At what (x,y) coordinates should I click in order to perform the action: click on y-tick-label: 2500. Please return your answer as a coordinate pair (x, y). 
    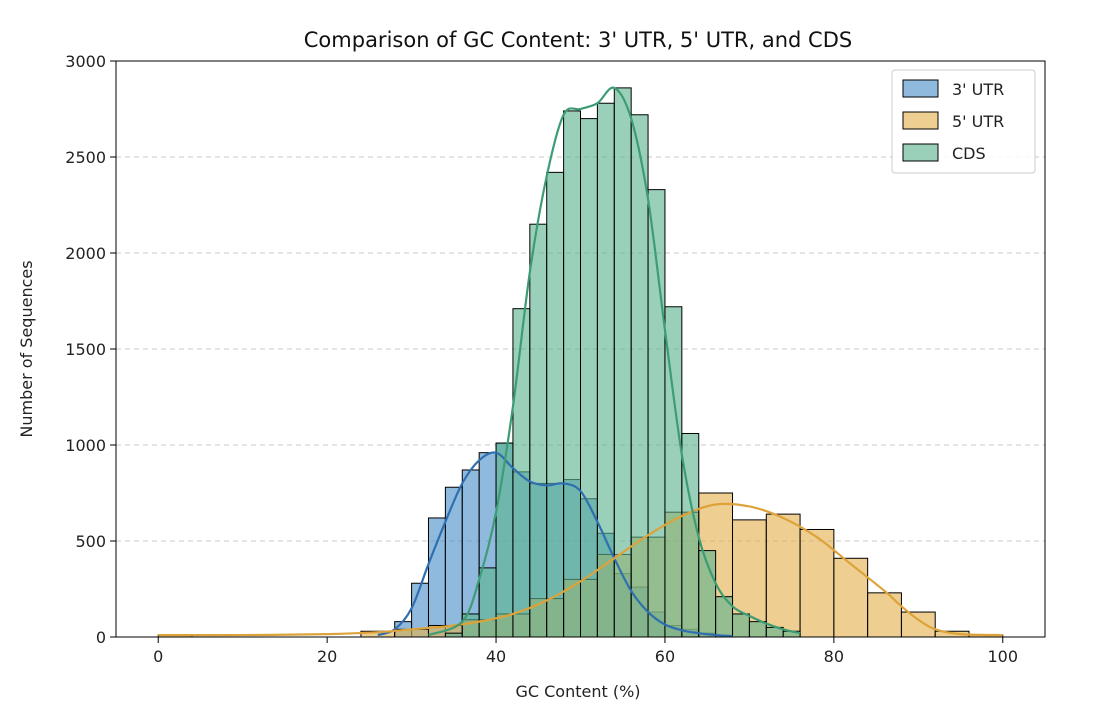
    Looking at the image, I should click on (85, 157).